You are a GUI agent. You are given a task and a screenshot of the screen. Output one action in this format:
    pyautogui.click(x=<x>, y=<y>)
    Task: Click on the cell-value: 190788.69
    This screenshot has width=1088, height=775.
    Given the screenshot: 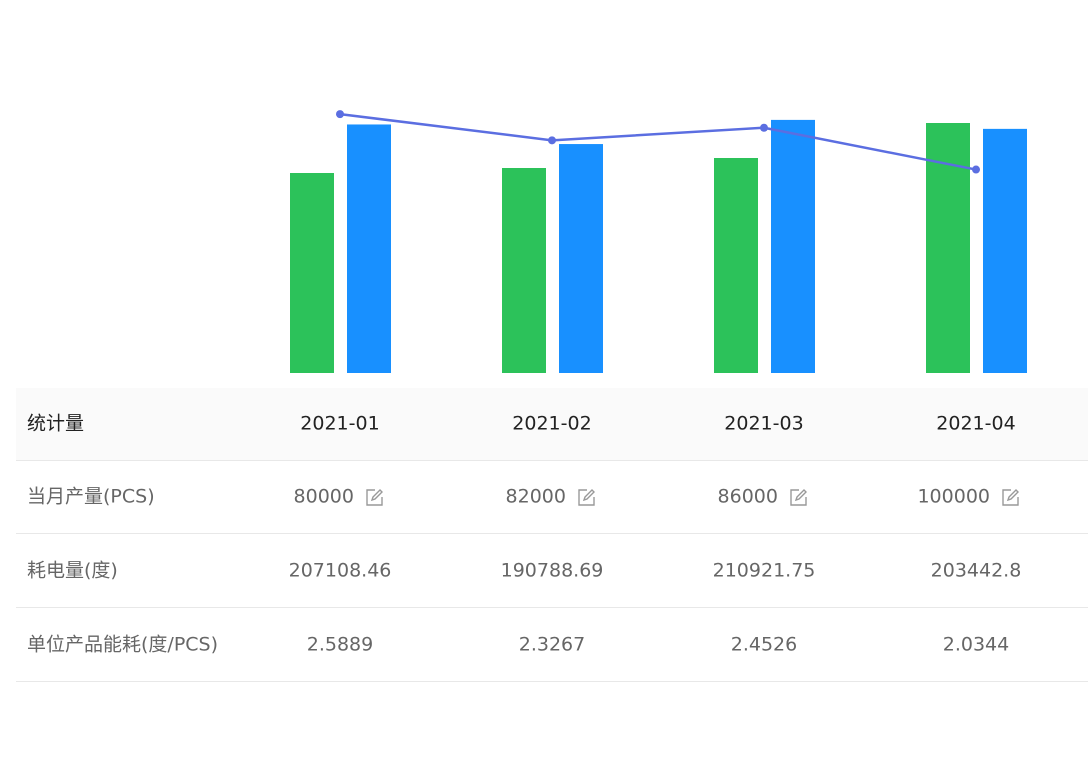 What is the action you would take?
    pyautogui.click(x=552, y=571)
    